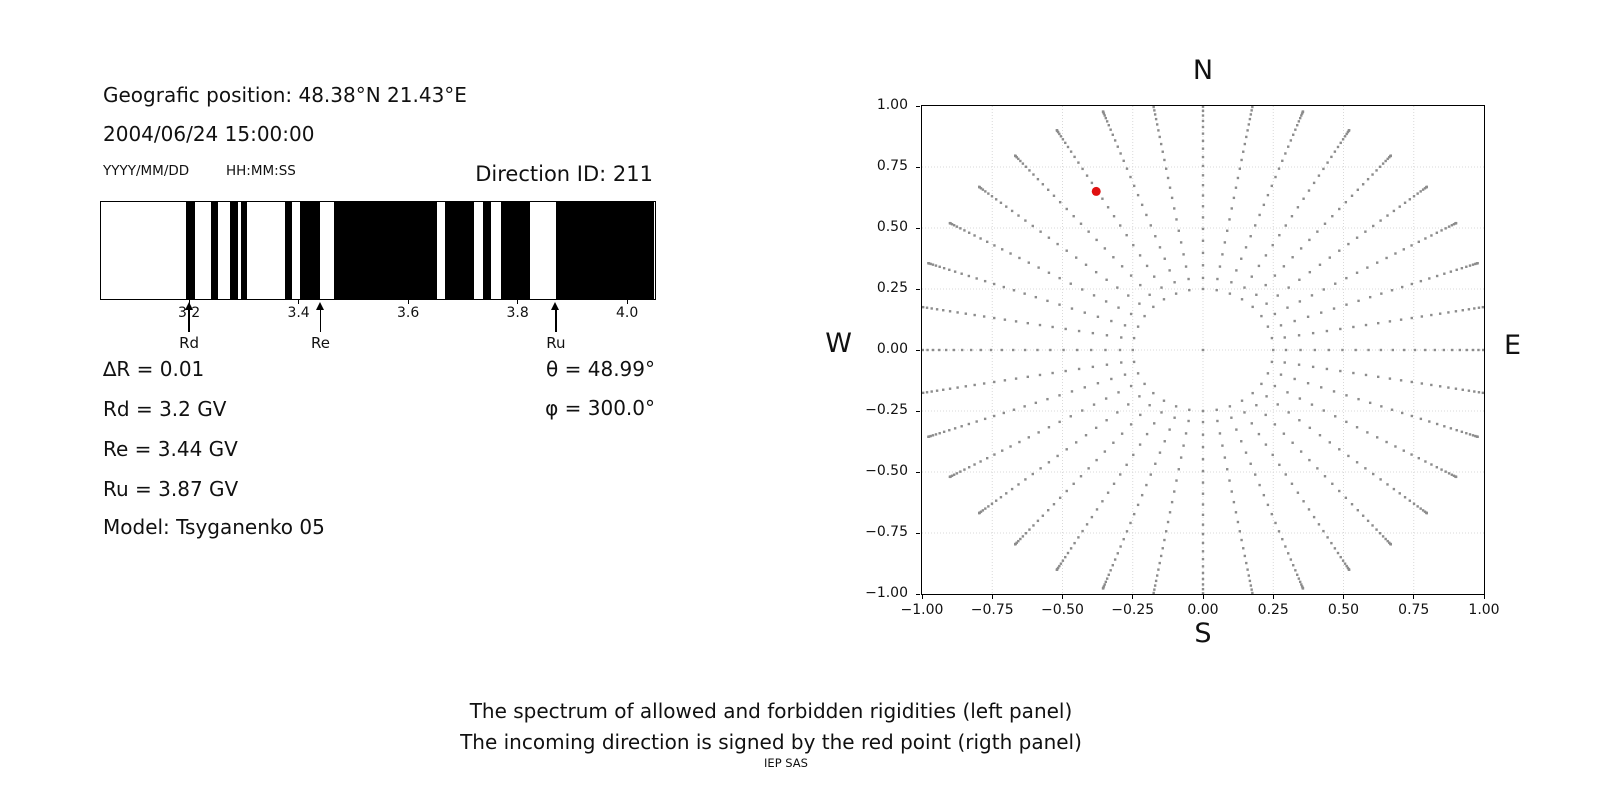 The width and height of the screenshot is (1600, 800). Describe the element at coordinates (886, 532) in the screenshot. I see `y-tick-label: −0.75` at that location.